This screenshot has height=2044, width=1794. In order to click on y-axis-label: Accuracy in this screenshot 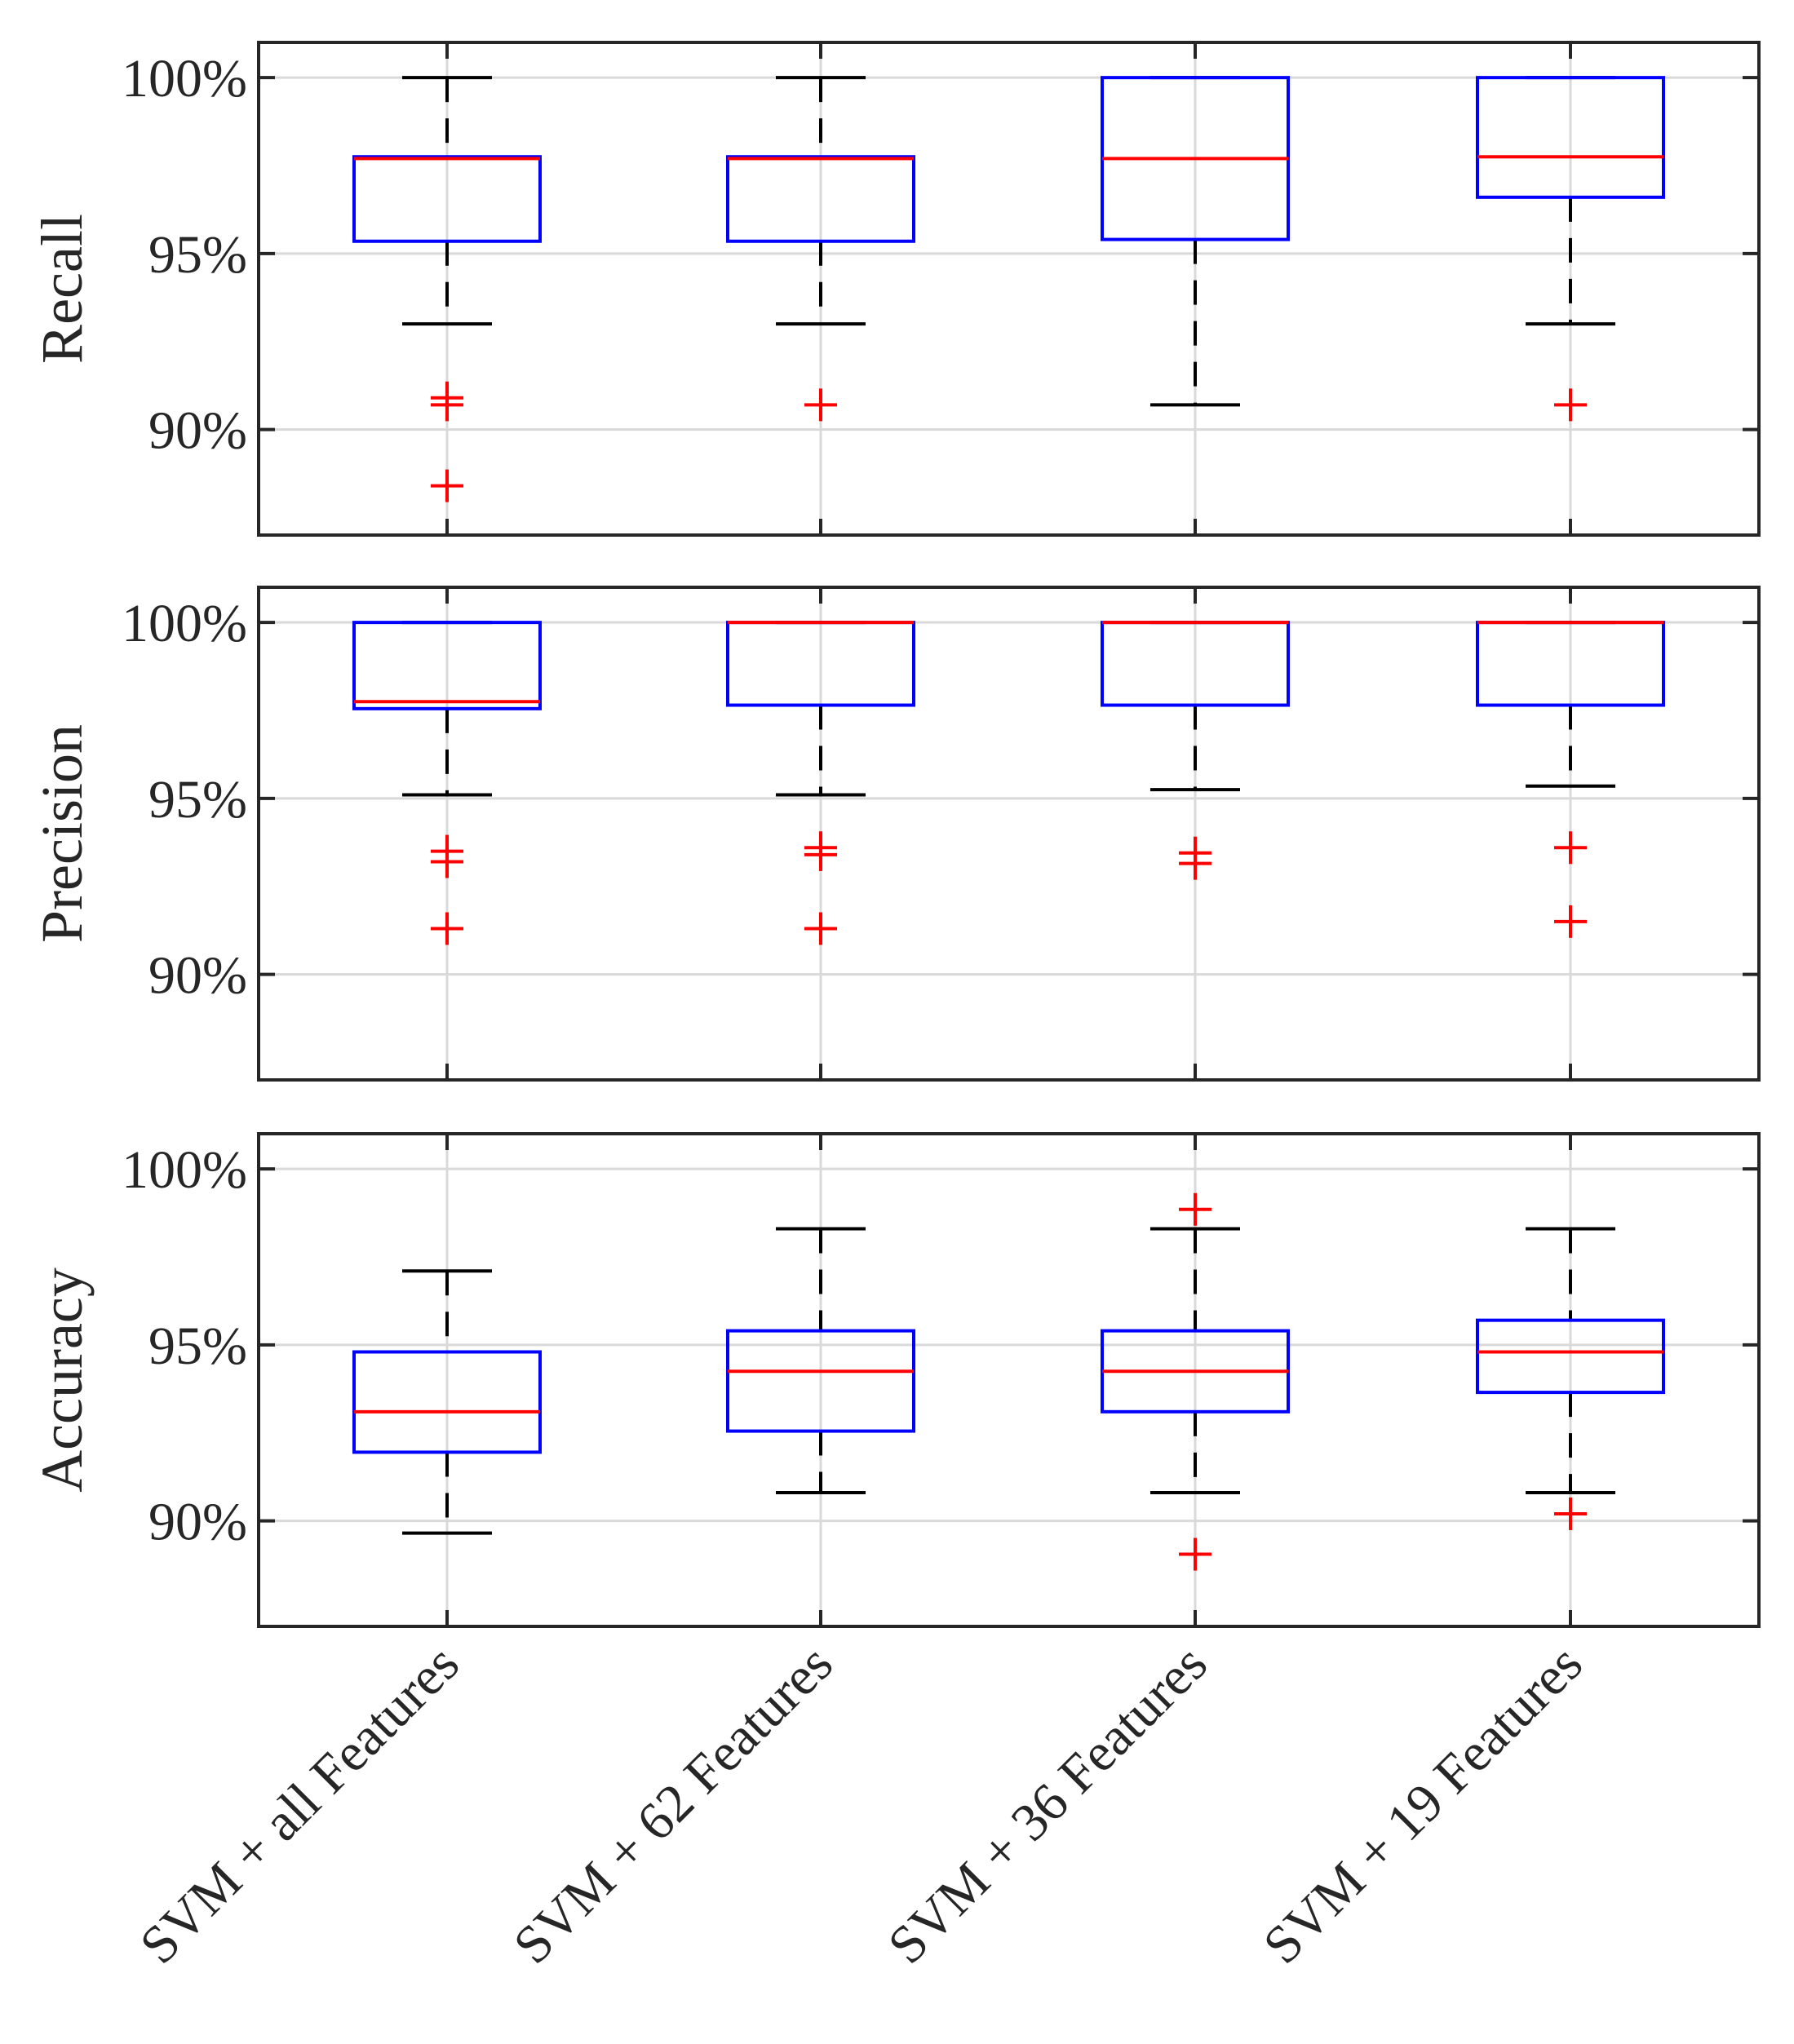, I will do `click(62, 1380)`.